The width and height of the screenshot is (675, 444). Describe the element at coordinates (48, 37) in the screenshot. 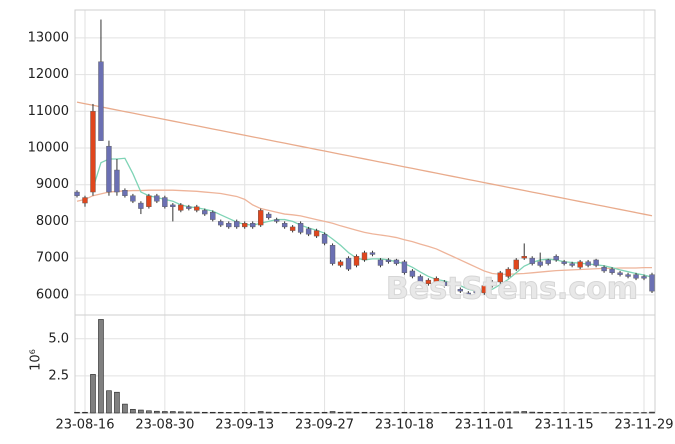

I see `y-tick-label: 13000` at that location.